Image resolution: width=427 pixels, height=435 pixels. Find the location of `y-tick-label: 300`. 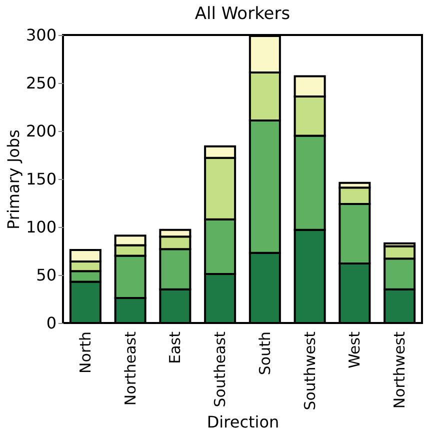

y-tick-label: 300 is located at coordinates (41, 35).